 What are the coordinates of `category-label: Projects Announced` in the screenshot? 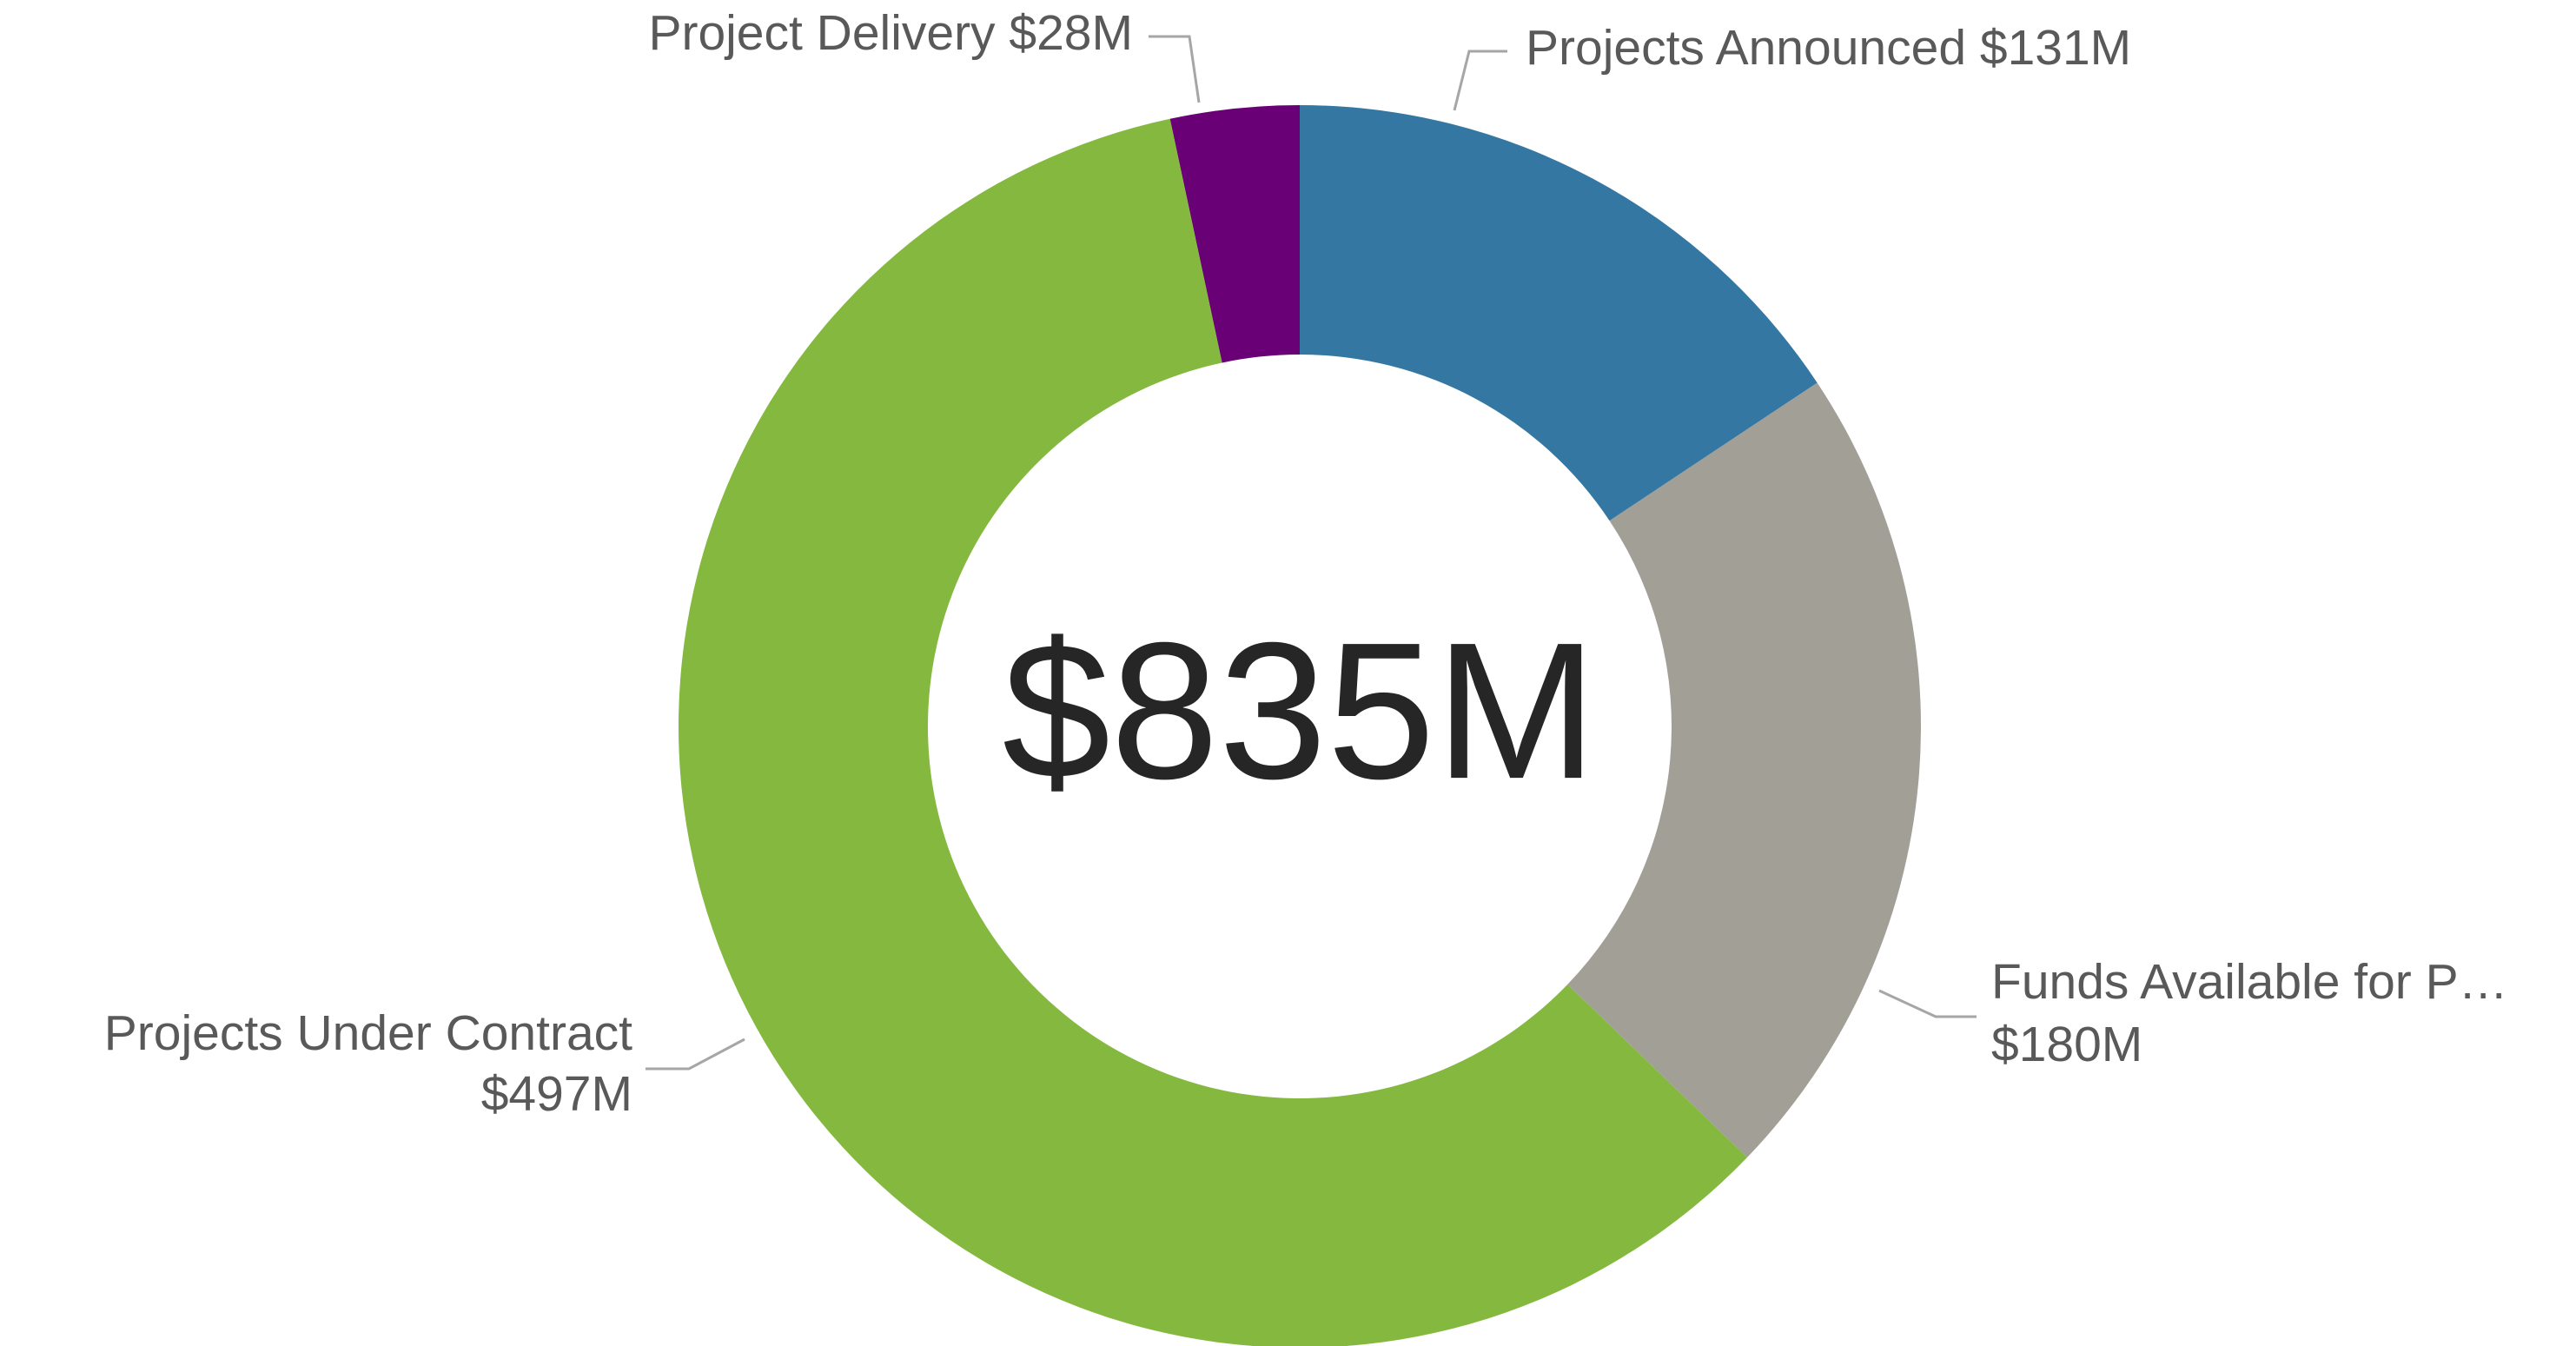 It's located at (1746, 48).